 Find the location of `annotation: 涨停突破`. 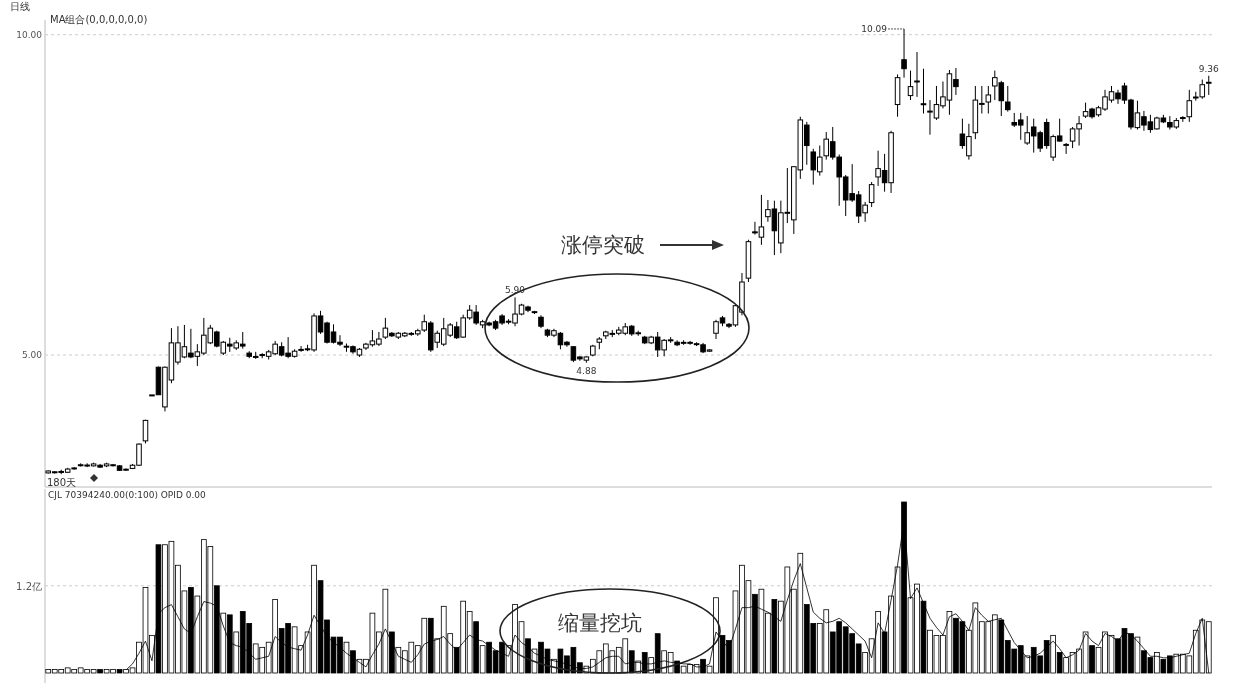

annotation: 涨停突破 is located at coordinates (603, 245).